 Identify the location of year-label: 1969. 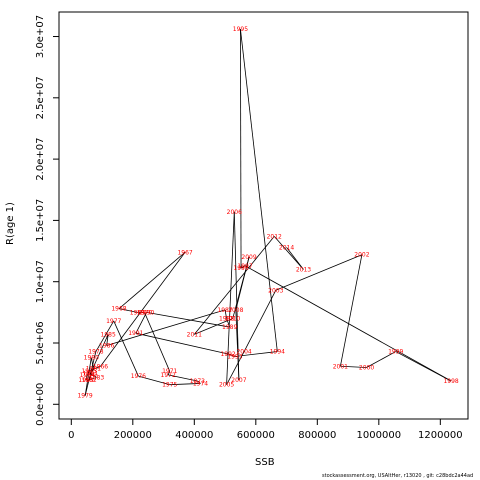
(137, 312).